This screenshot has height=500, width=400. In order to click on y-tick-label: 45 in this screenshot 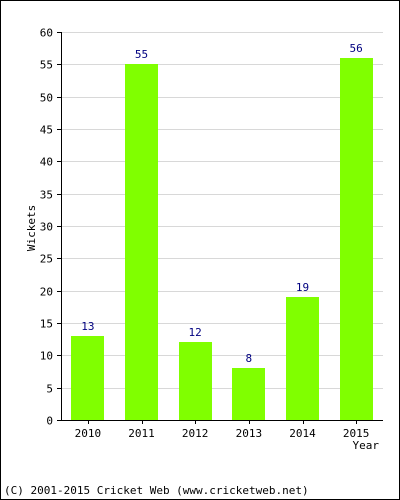, I will do `click(46, 130)`.